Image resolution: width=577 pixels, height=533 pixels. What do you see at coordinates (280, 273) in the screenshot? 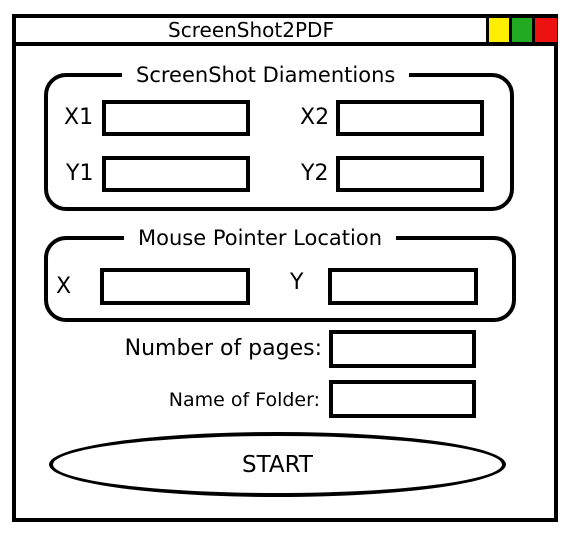
I see `mouse-pointer-group: Mouse Pointer Location X Y` at bounding box center [280, 273].